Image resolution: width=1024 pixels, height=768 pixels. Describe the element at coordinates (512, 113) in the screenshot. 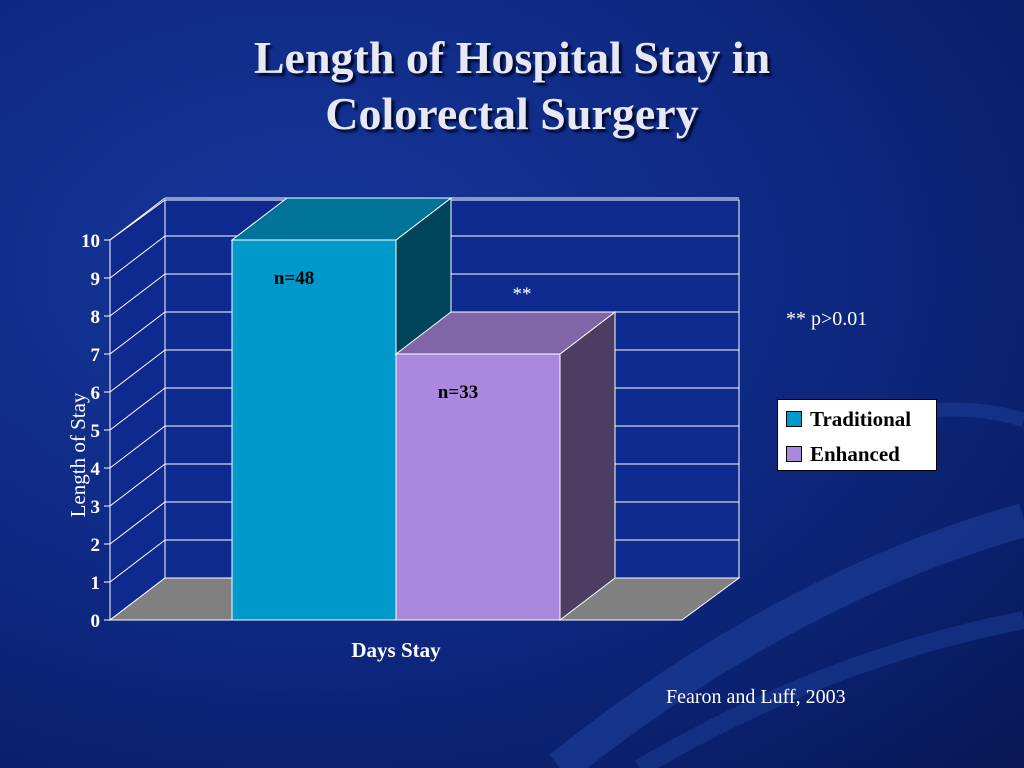

I see `slide-title-line-2: Colorectal Surgery` at that location.